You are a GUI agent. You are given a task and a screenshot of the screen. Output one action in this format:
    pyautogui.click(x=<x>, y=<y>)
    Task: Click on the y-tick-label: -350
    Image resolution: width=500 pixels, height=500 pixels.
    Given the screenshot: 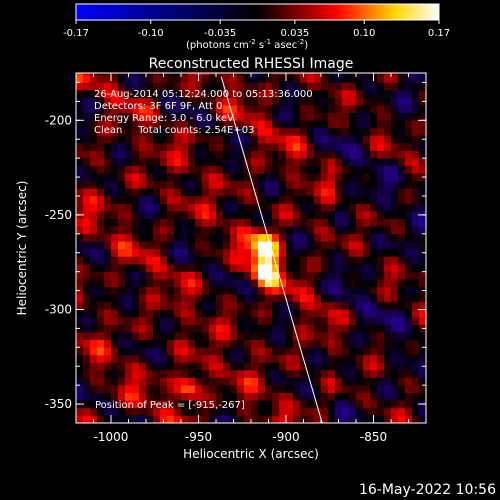 What is the action you would take?
    pyautogui.click(x=58, y=404)
    